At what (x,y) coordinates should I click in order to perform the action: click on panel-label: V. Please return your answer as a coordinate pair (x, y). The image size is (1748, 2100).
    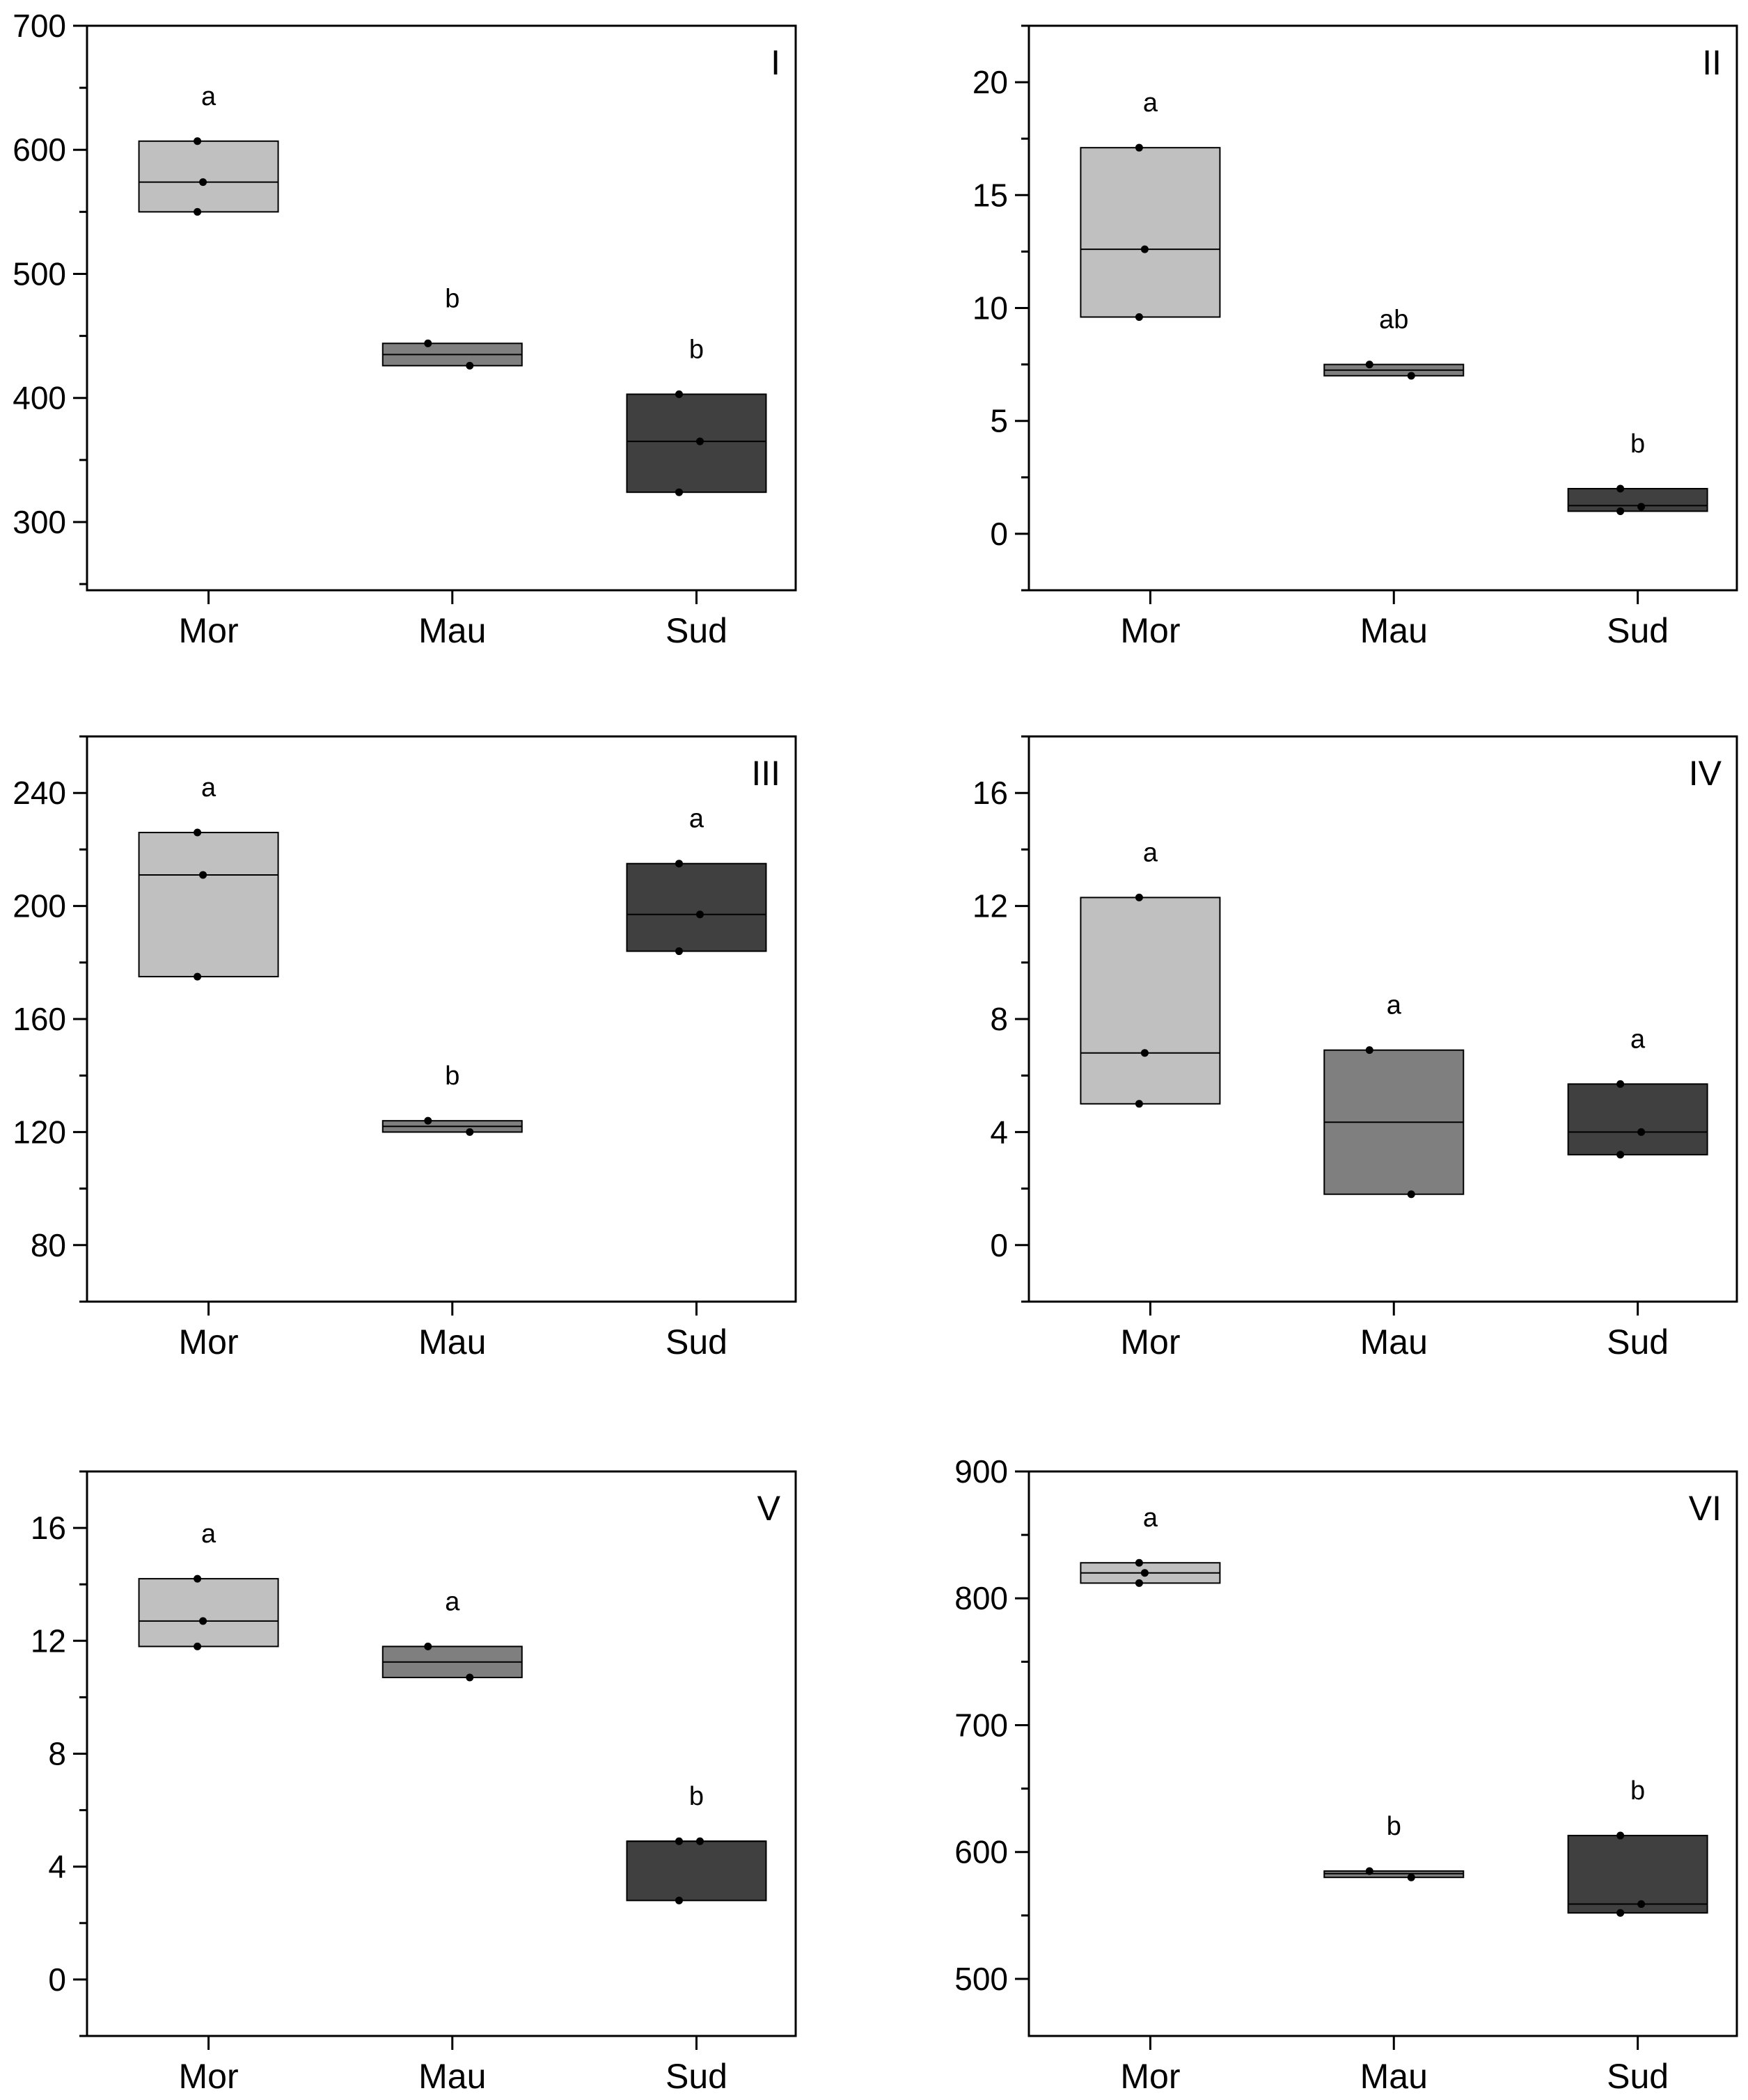
    Looking at the image, I should click on (769, 1508).